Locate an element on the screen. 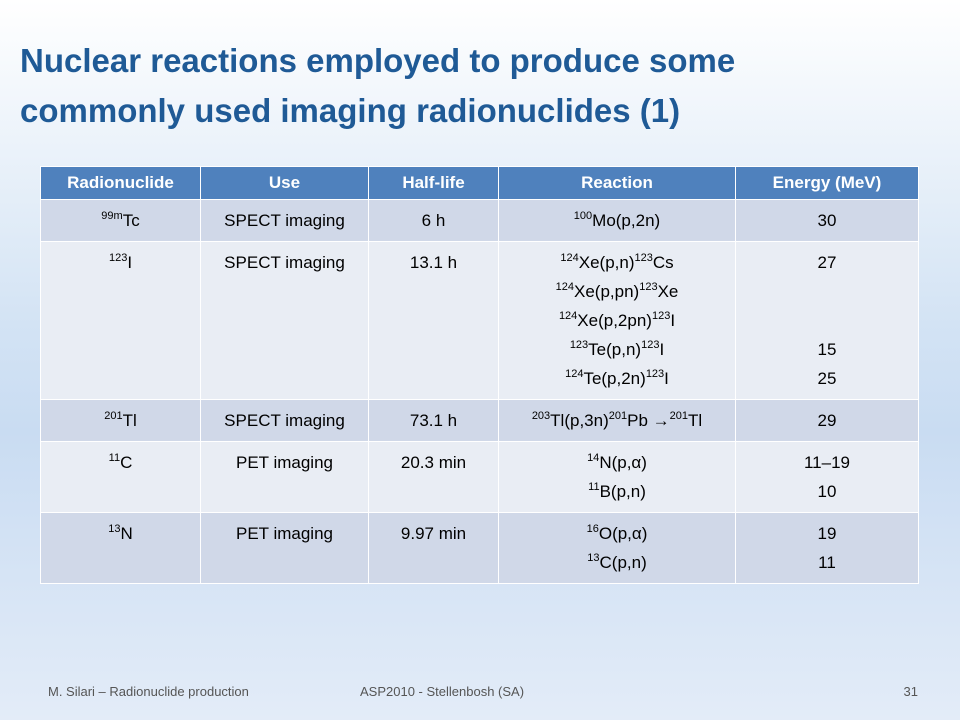  table-cell: 19 11 is located at coordinates (827, 548).